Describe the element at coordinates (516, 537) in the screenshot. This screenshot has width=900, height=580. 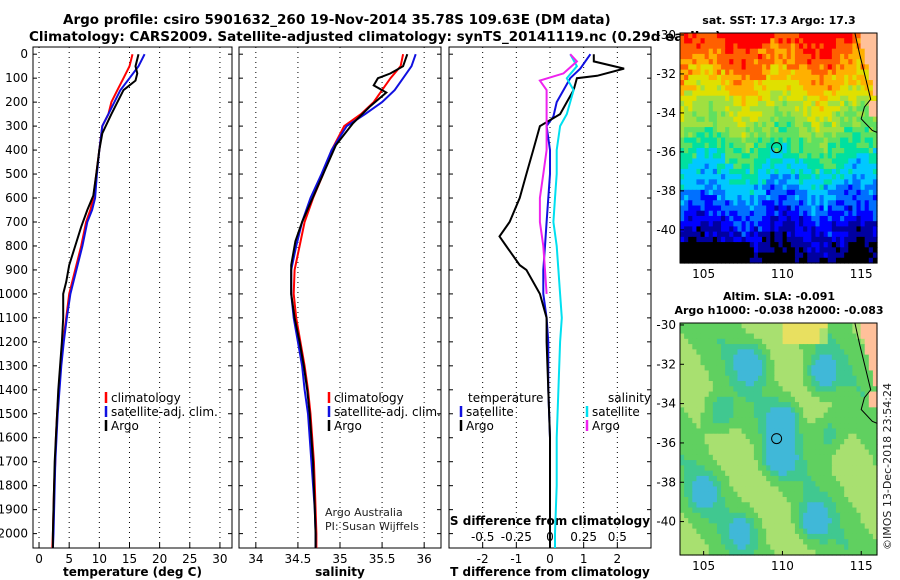
I see `x2-tick-label: -0.25` at that location.